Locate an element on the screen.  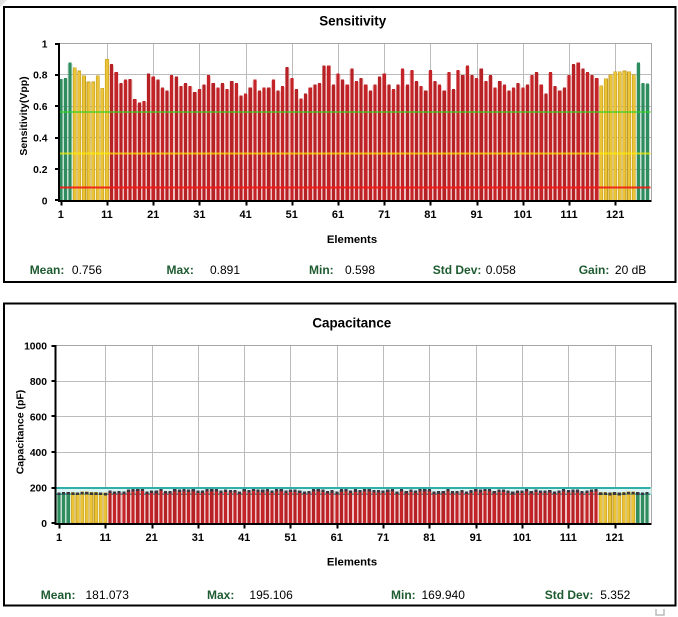
svg-text: 0.058 is located at coordinates (501, 270).